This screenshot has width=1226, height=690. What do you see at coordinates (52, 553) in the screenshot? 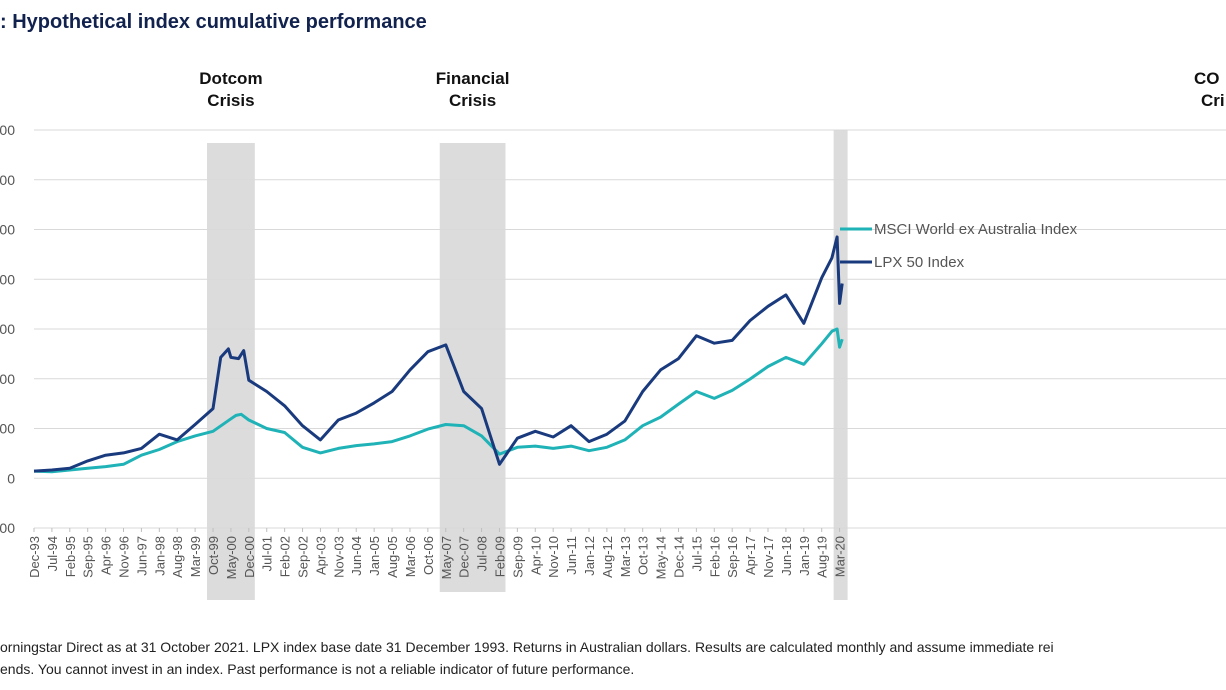
I see `x-tick-label: Jul-94` at bounding box center [52, 553].